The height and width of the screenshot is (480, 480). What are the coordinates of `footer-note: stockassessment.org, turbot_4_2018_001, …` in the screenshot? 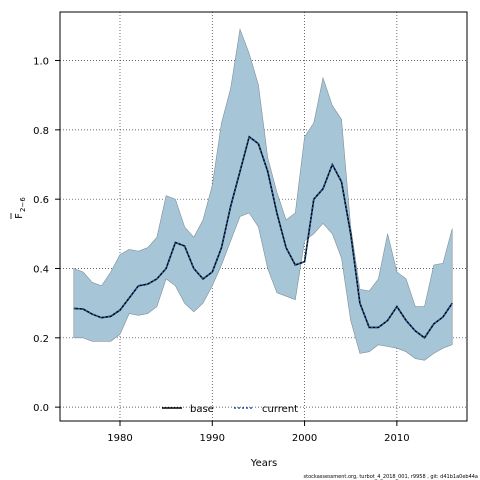 It's located at (391, 477).